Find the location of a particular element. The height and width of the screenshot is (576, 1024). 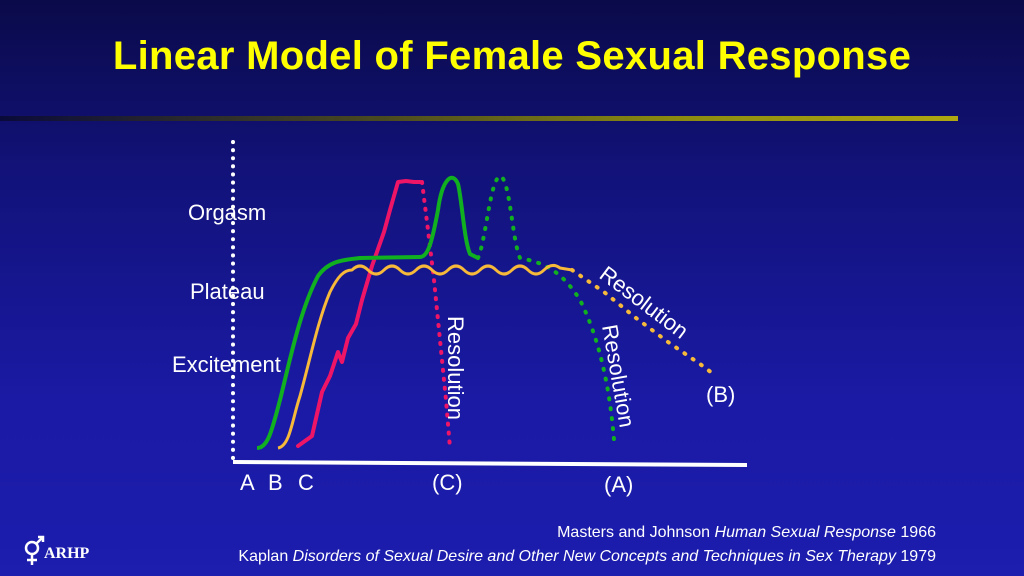

stage-label-orgasm: Orgasm is located at coordinates (227, 212).